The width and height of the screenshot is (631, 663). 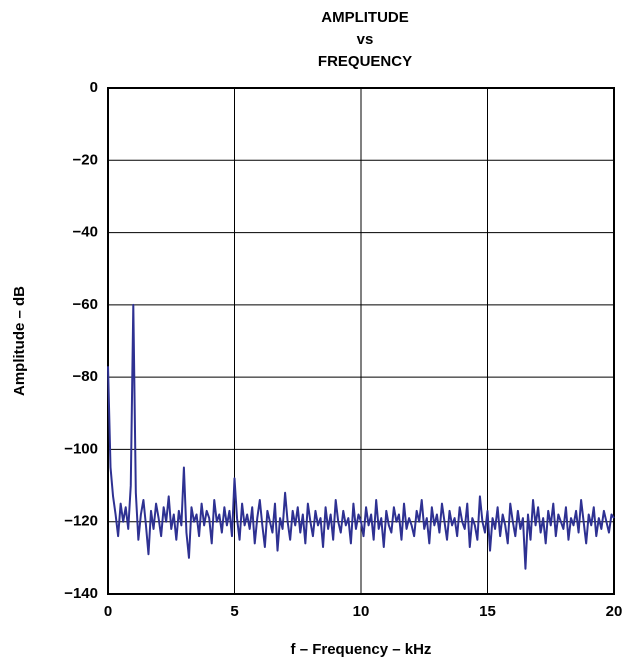 I want to click on x-axis-label: f – Frequency – kHz, so click(x=361, y=649).